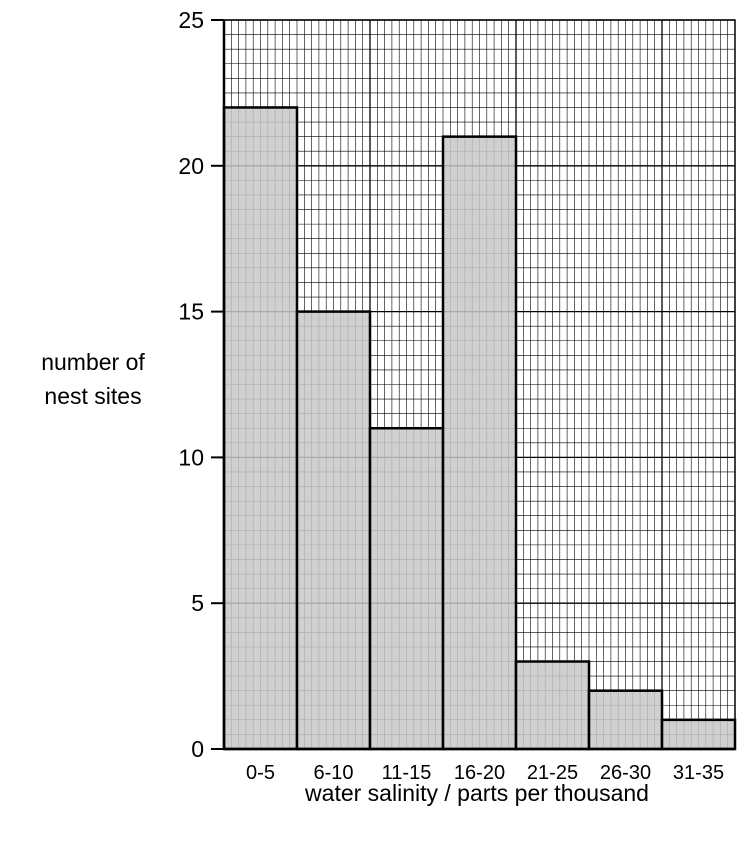 This screenshot has width=739, height=844. What do you see at coordinates (552, 773) in the screenshot?
I see `x-category-label: 21-25` at bounding box center [552, 773].